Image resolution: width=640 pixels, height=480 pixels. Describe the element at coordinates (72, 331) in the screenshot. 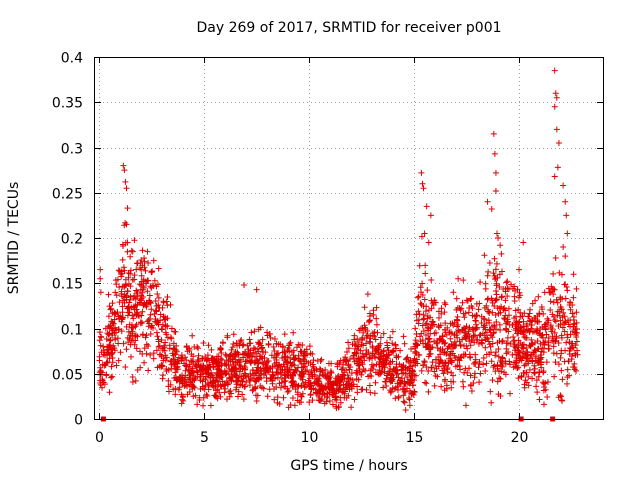

I see `y-tick-label: 0.1` at that location.